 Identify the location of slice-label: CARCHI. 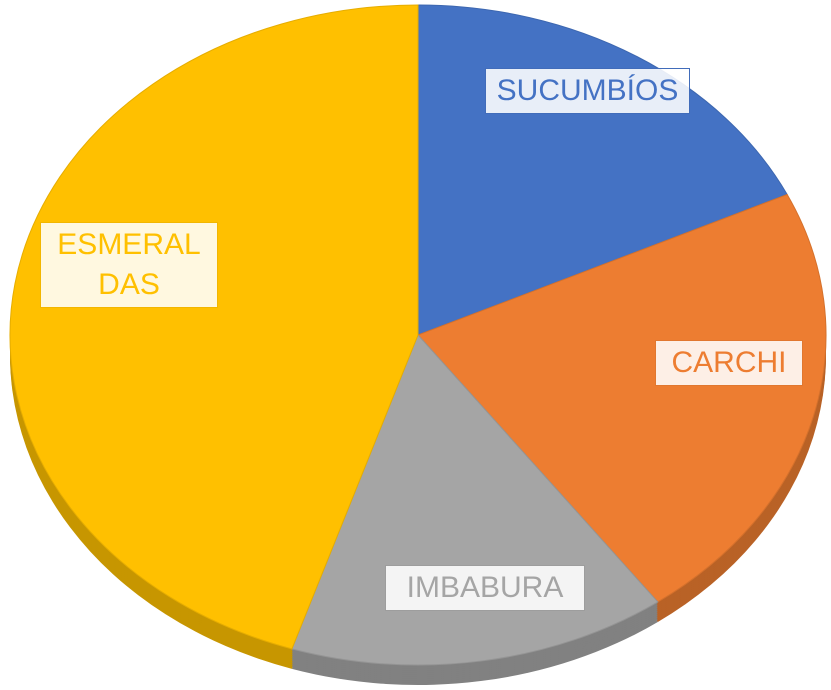
(729, 363).